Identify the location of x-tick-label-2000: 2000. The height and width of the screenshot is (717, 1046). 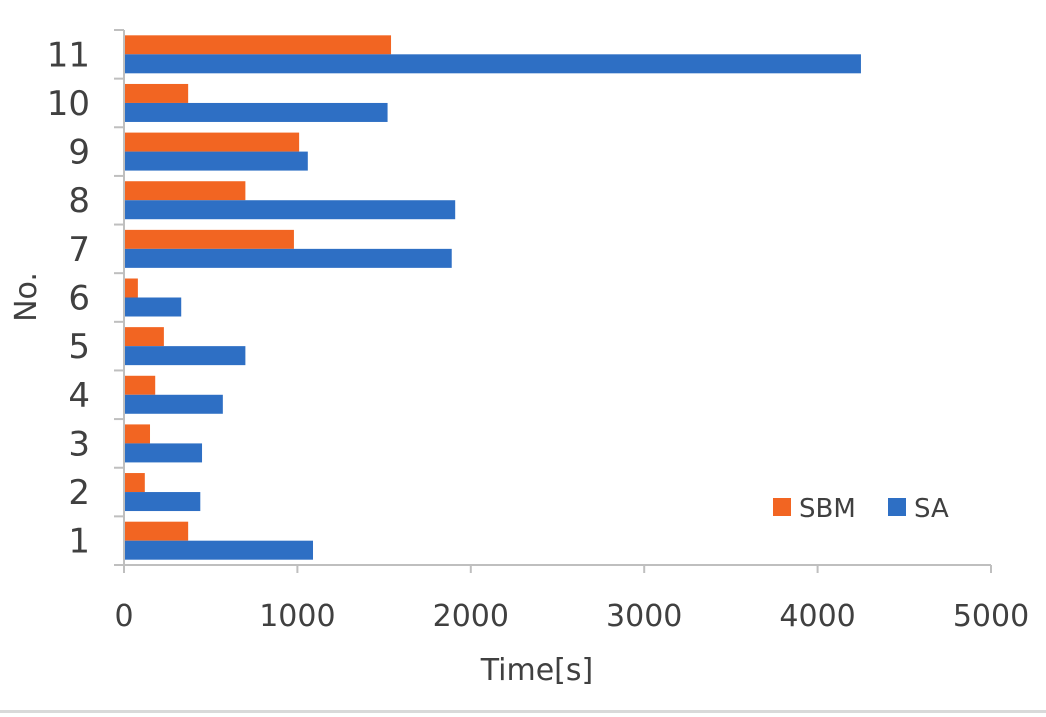
(471, 616).